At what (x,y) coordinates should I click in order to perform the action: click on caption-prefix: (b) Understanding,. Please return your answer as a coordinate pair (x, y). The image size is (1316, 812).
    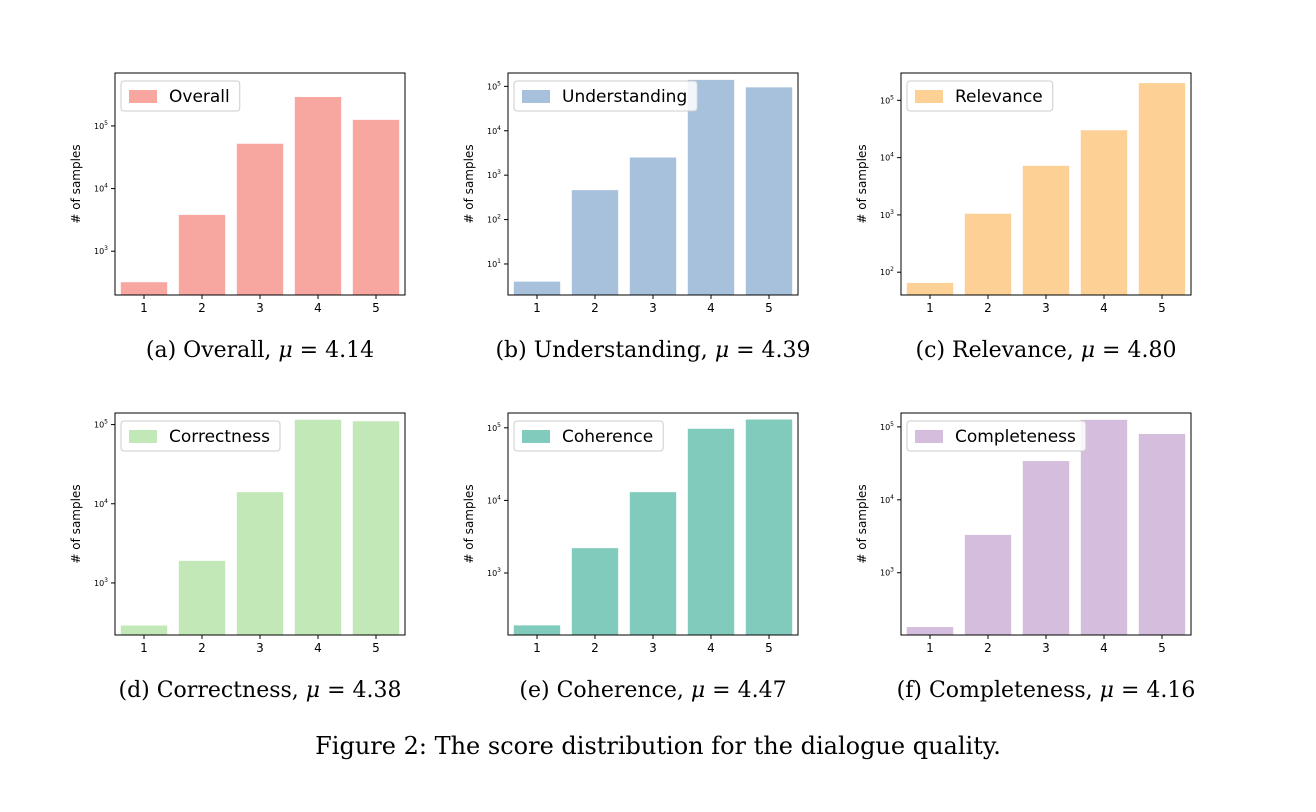
    Looking at the image, I should click on (605, 350).